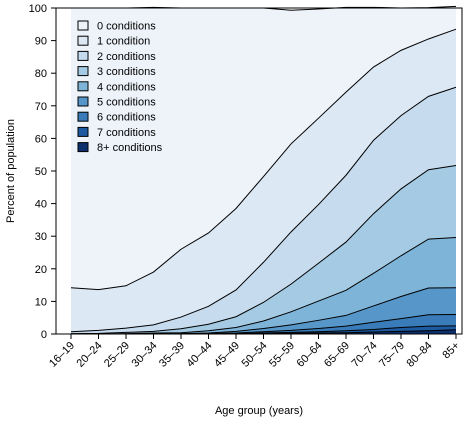 This screenshot has height=422, width=472. Describe the element at coordinates (126, 118) in the screenshot. I see `legend-label-6-conditions: 6 conditions` at that location.